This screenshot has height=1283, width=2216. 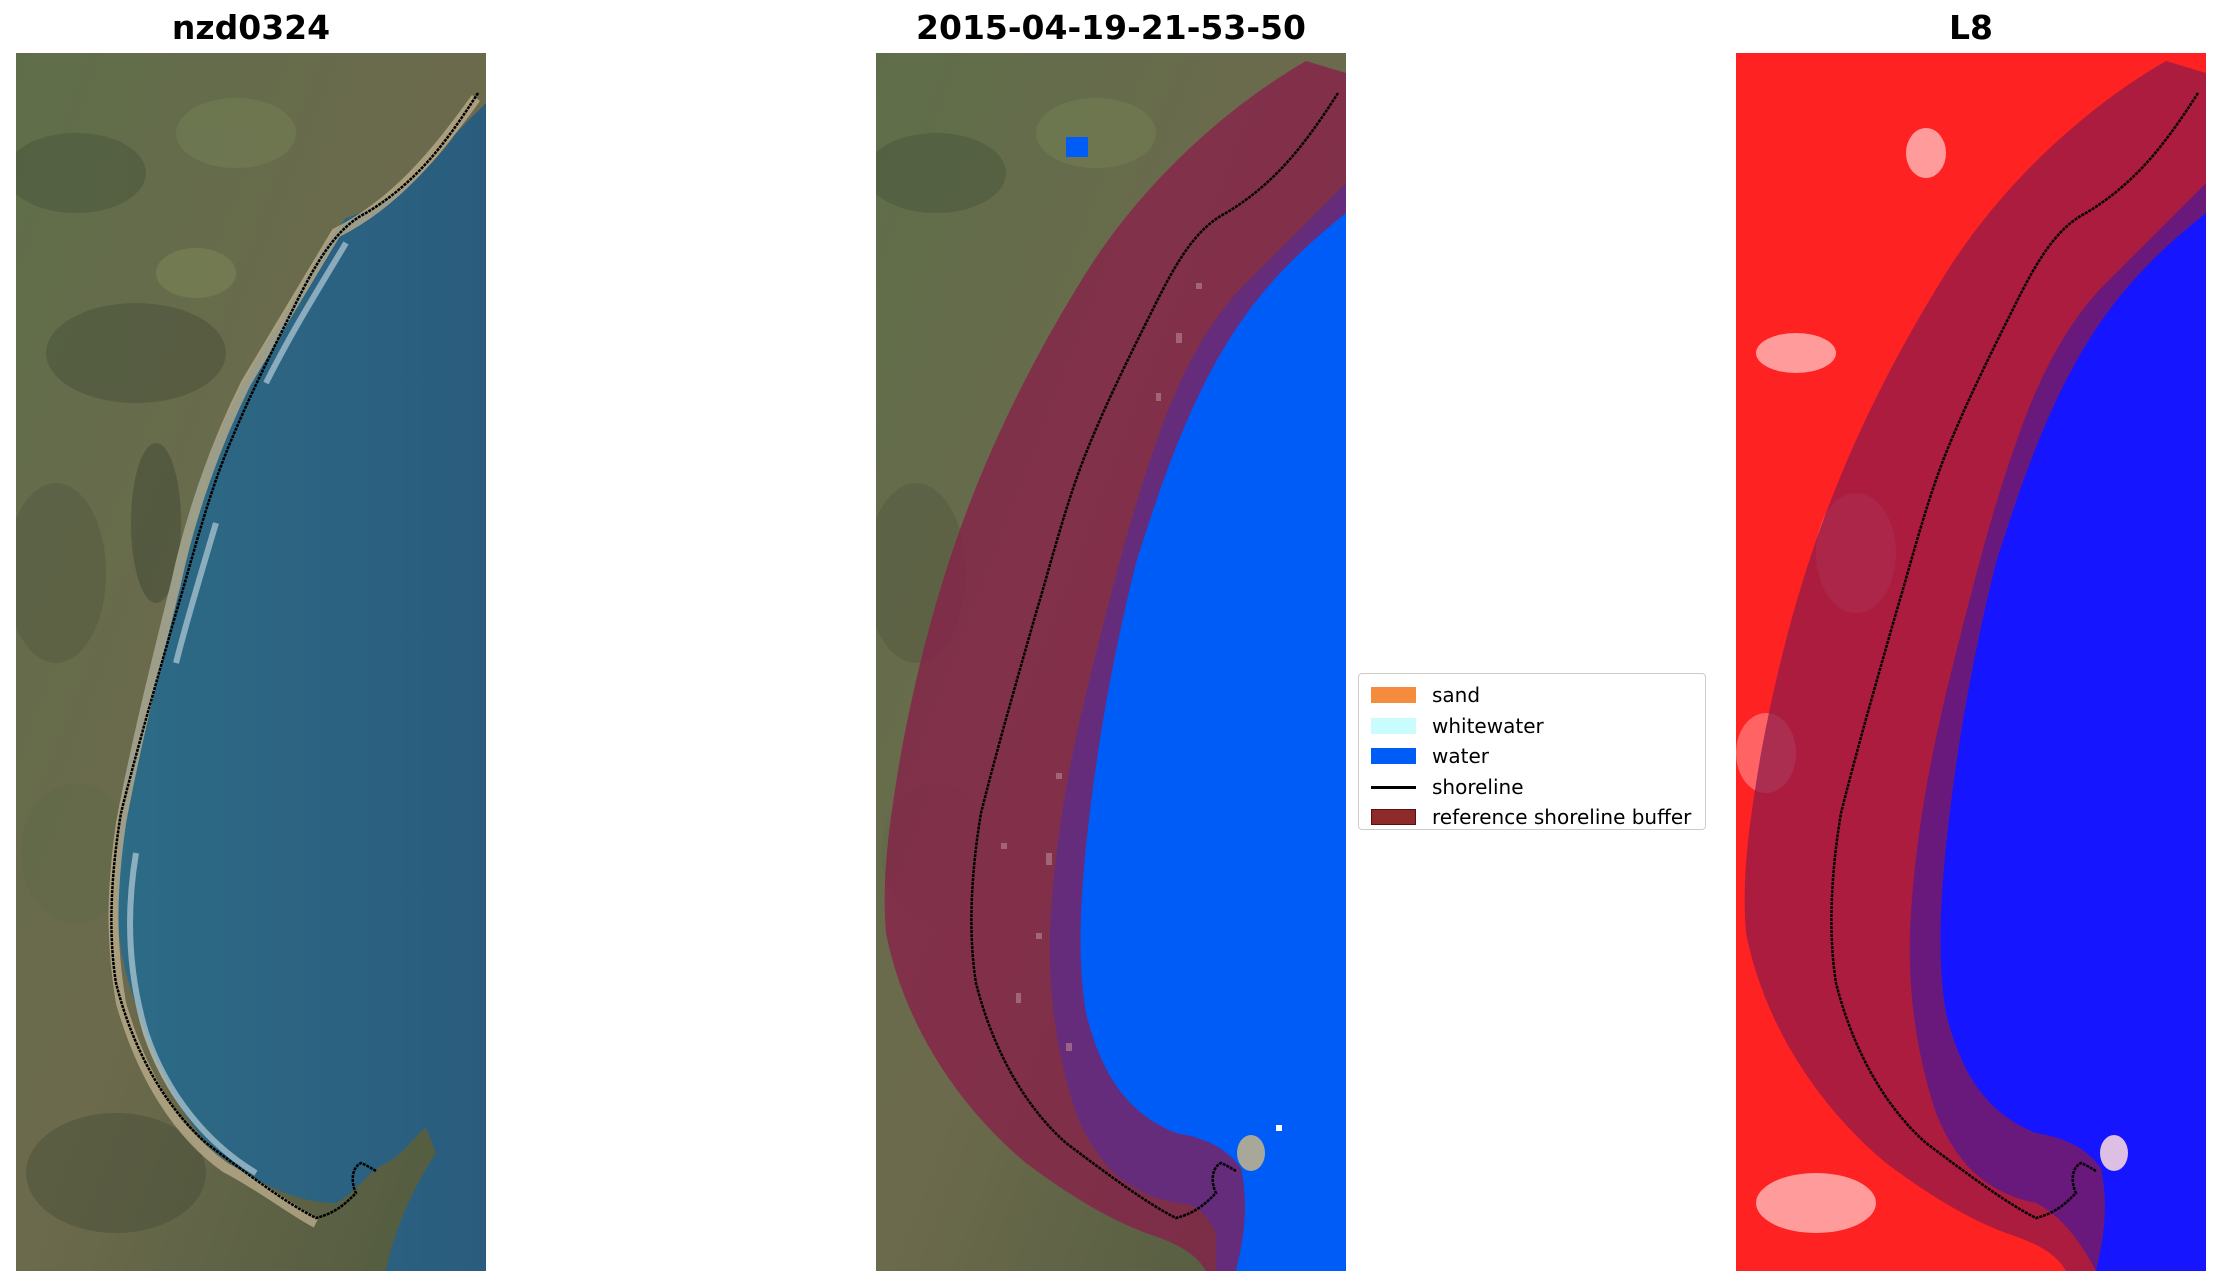 I want to click on whitewater-swatch, so click(x=1393, y=725).